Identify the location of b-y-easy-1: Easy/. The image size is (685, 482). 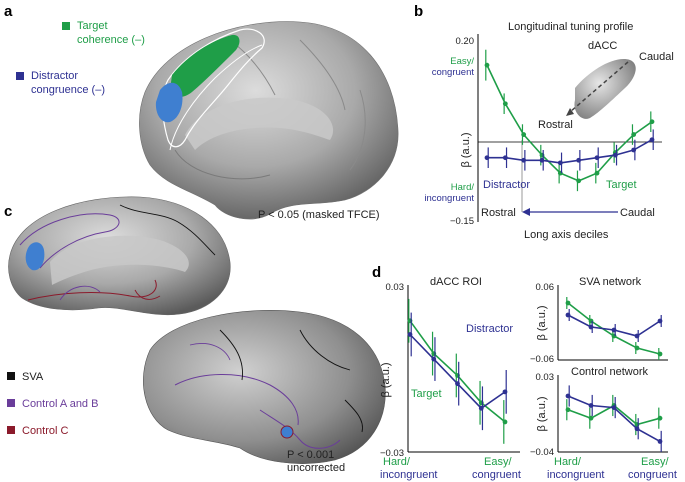
(462, 61).